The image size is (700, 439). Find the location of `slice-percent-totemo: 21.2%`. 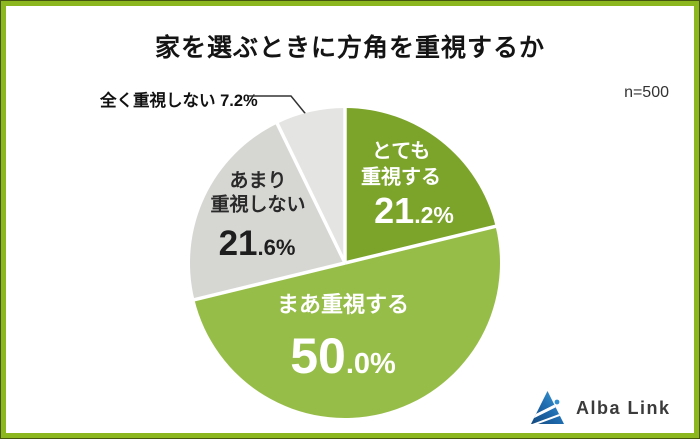

slice-percent-totemo: 21.2% is located at coordinates (414, 211).